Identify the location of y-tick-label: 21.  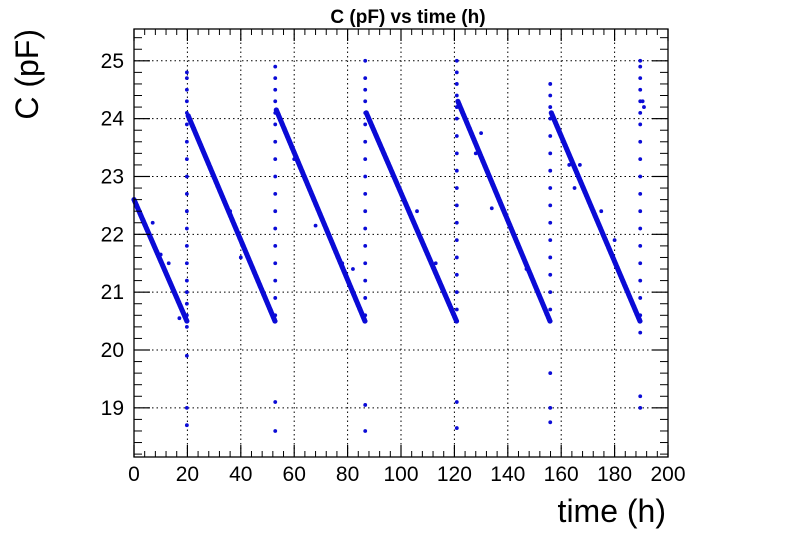
(112, 292).